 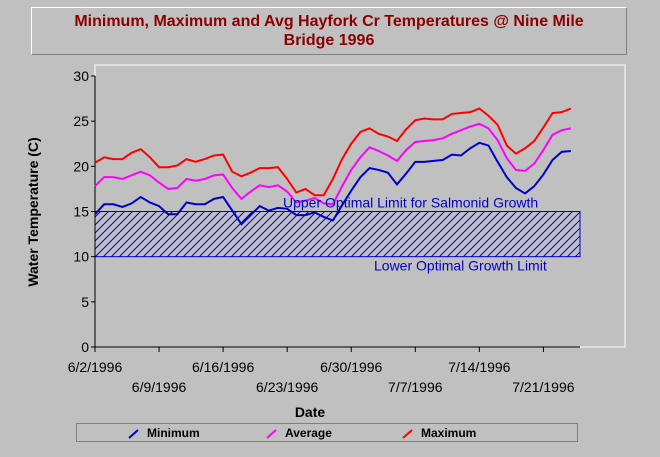 I want to click on series-line-minimum, so click(x=332, y=183).